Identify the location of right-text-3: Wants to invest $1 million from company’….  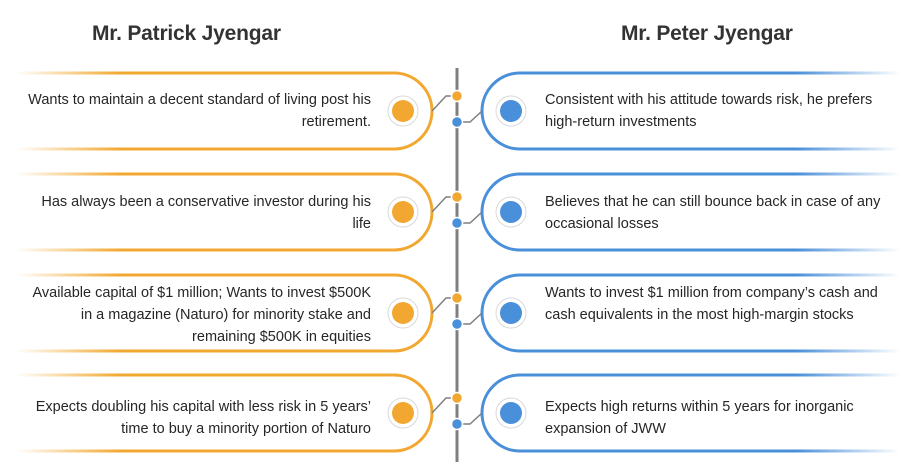
(711, 304).